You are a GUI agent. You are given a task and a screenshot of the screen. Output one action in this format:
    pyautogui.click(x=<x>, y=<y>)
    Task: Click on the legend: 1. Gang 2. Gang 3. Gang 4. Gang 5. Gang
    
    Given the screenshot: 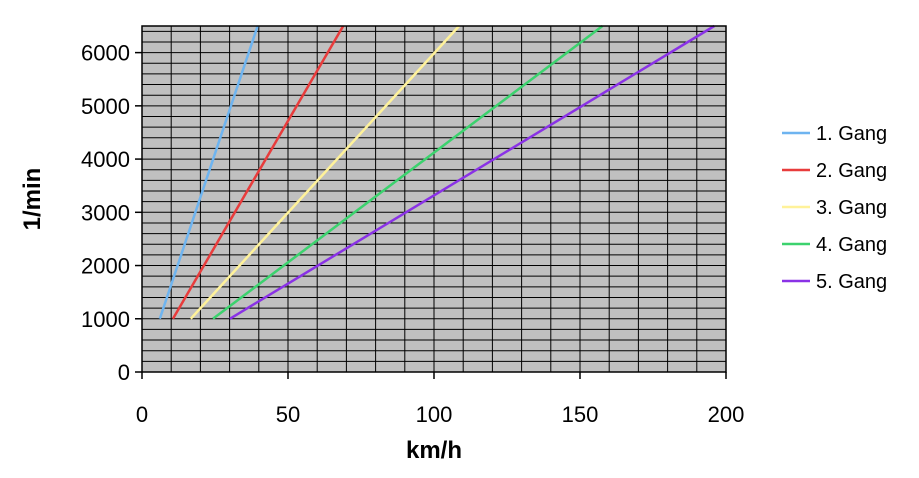 What is the action you would take?
    pyautogui.click(x=834, y=208)
    